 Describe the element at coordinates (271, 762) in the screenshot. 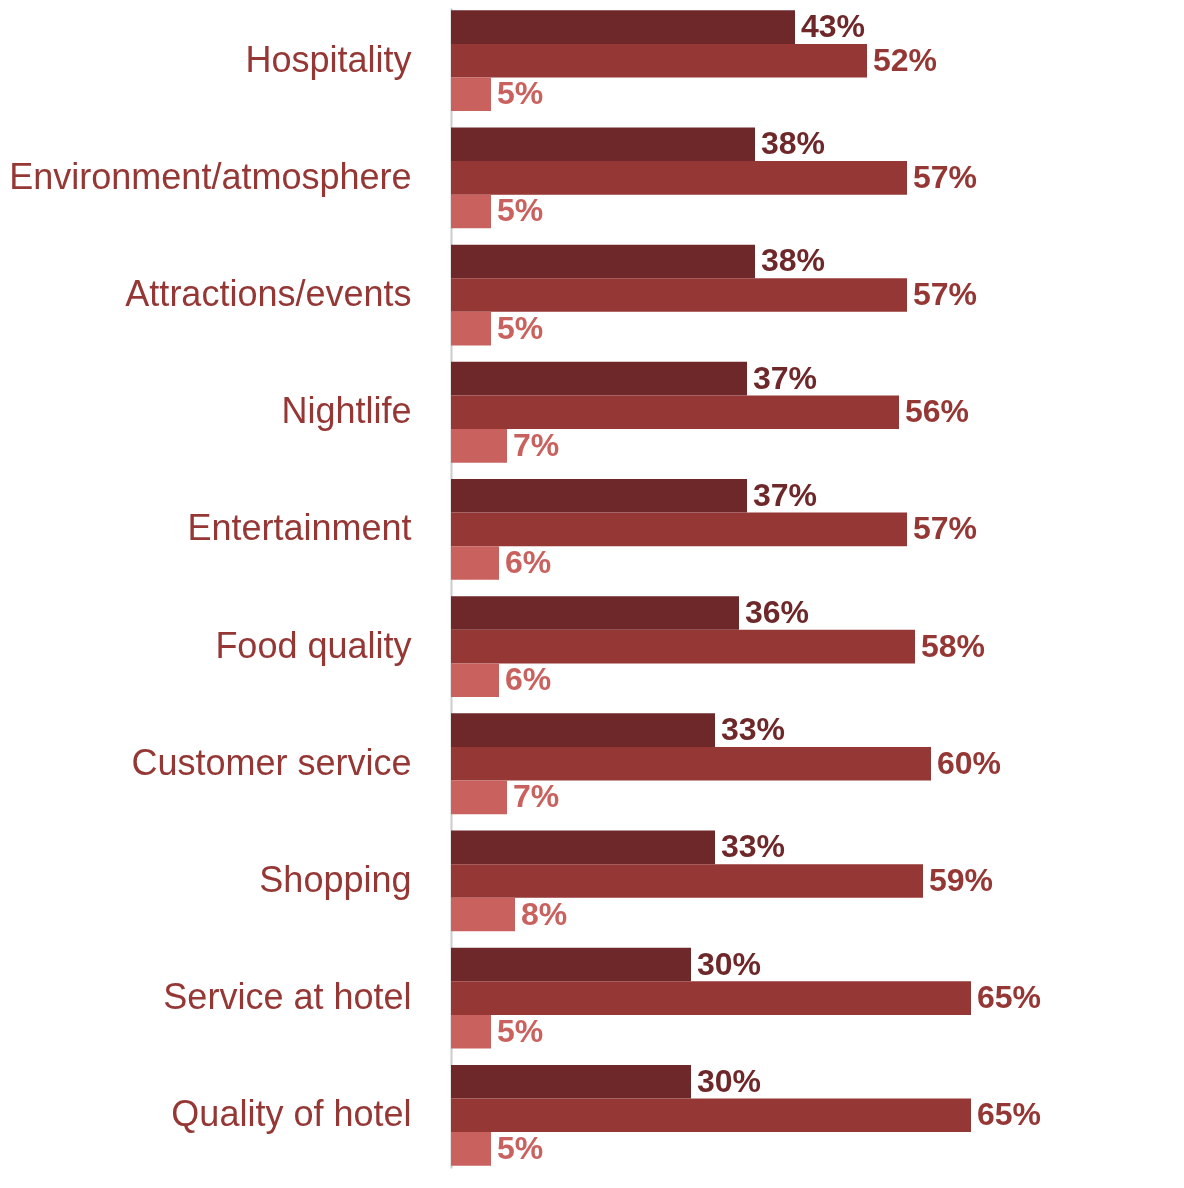

I see `y-tick-label: Customer service` at that location.